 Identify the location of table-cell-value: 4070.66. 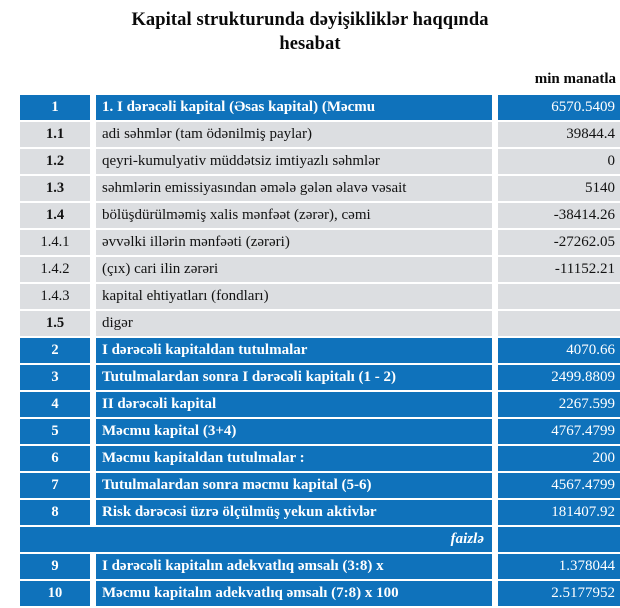
(559, 350).